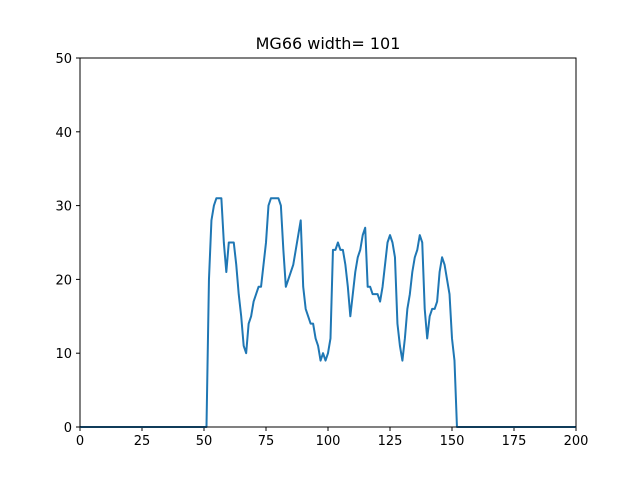 The width and height of the screenshot is (640, 480). What do you see at coordinates (63, 207) in the screenshot?
I see `y-tick-label: 30` at bounding box center [63, 207].